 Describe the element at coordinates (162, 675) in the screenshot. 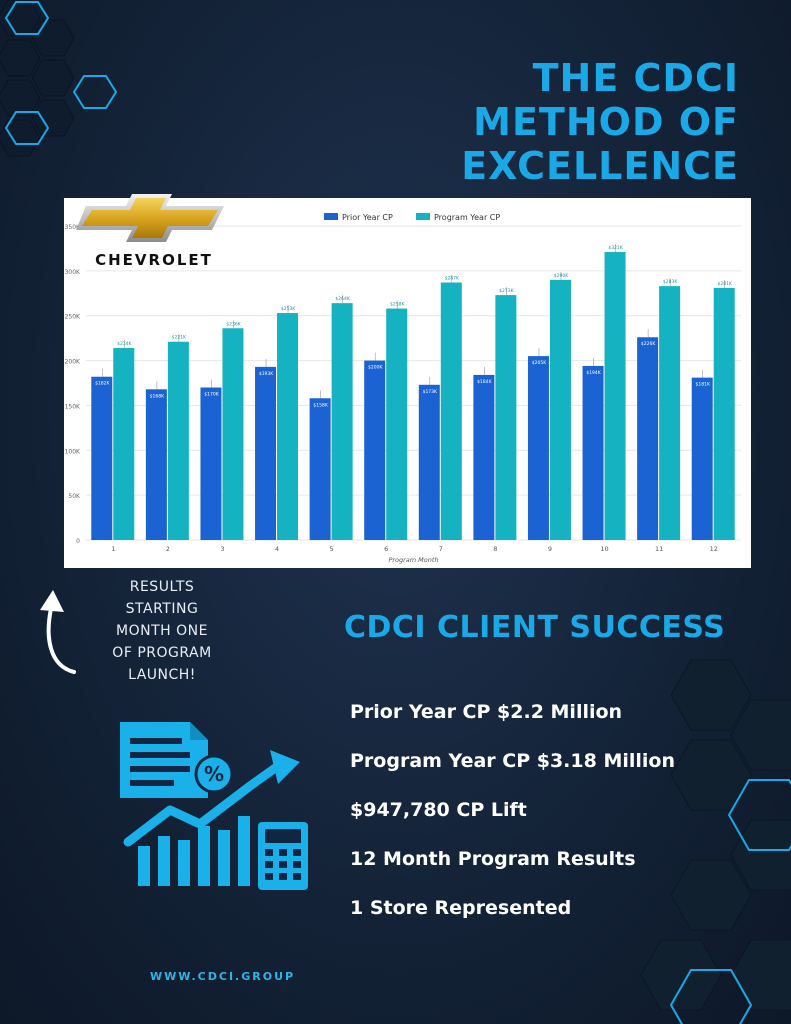

I see `callout-line-5: LAUNCH!` at that location.